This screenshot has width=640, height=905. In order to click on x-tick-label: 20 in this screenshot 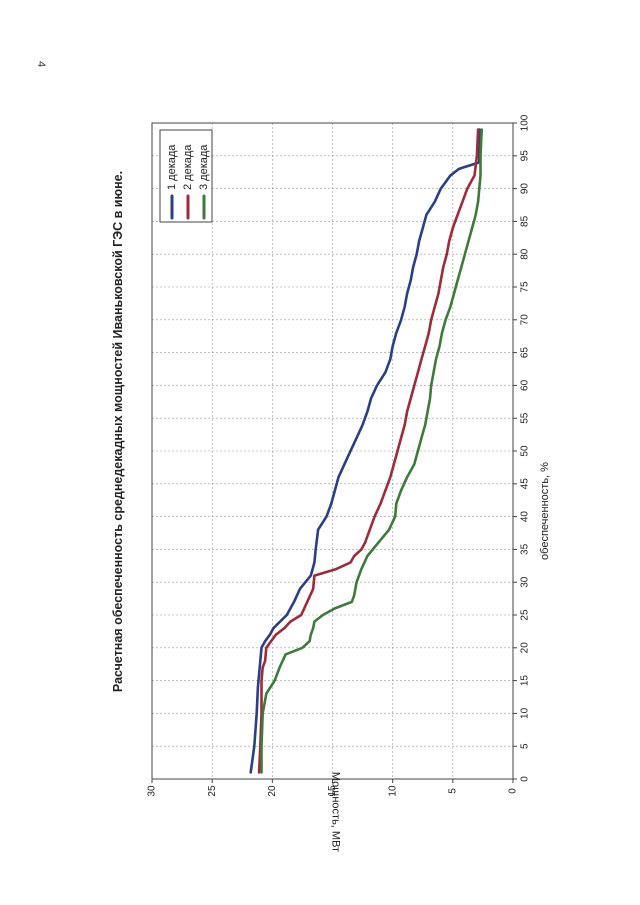, I will do `click(525, 648)`.